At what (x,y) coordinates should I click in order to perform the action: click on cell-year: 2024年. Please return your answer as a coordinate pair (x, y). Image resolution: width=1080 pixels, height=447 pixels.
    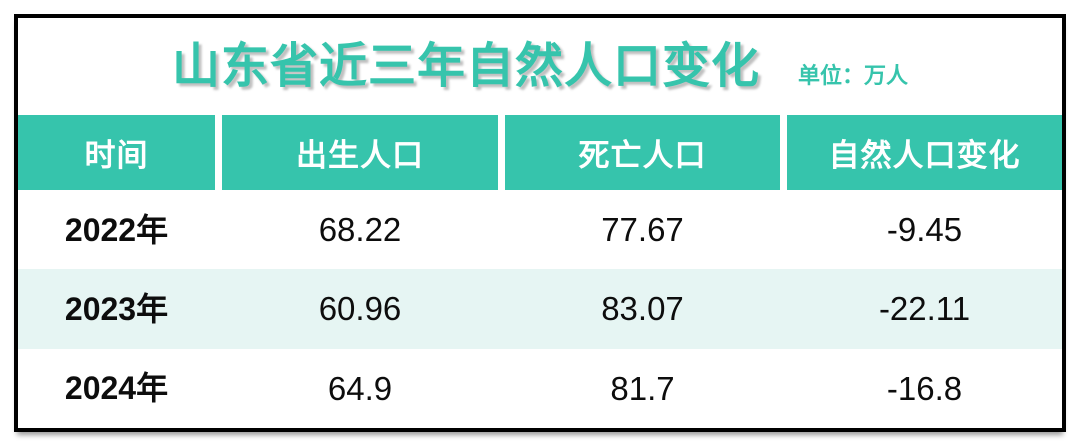
    Looking at the image, I should click on (116, 388).